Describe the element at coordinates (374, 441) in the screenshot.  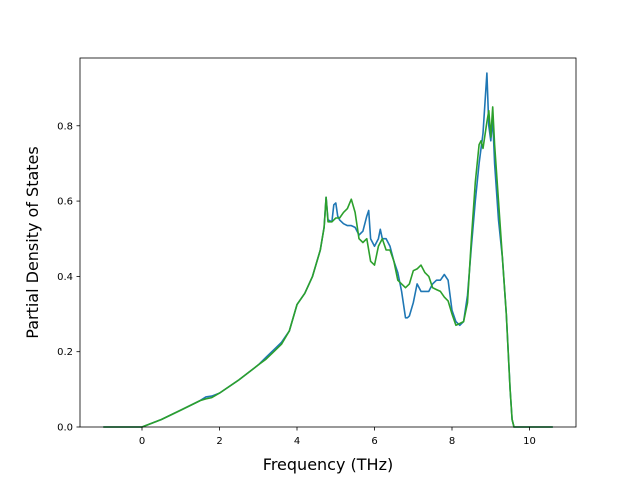
I see `x-tick-label: 6` at that location.